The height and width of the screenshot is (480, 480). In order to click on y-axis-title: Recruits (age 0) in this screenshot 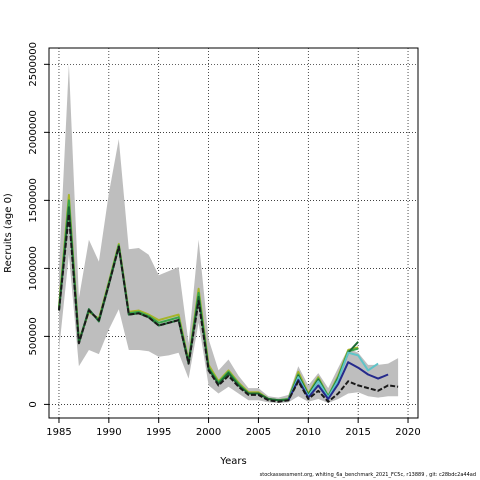, I will do `click(8, 233)`.